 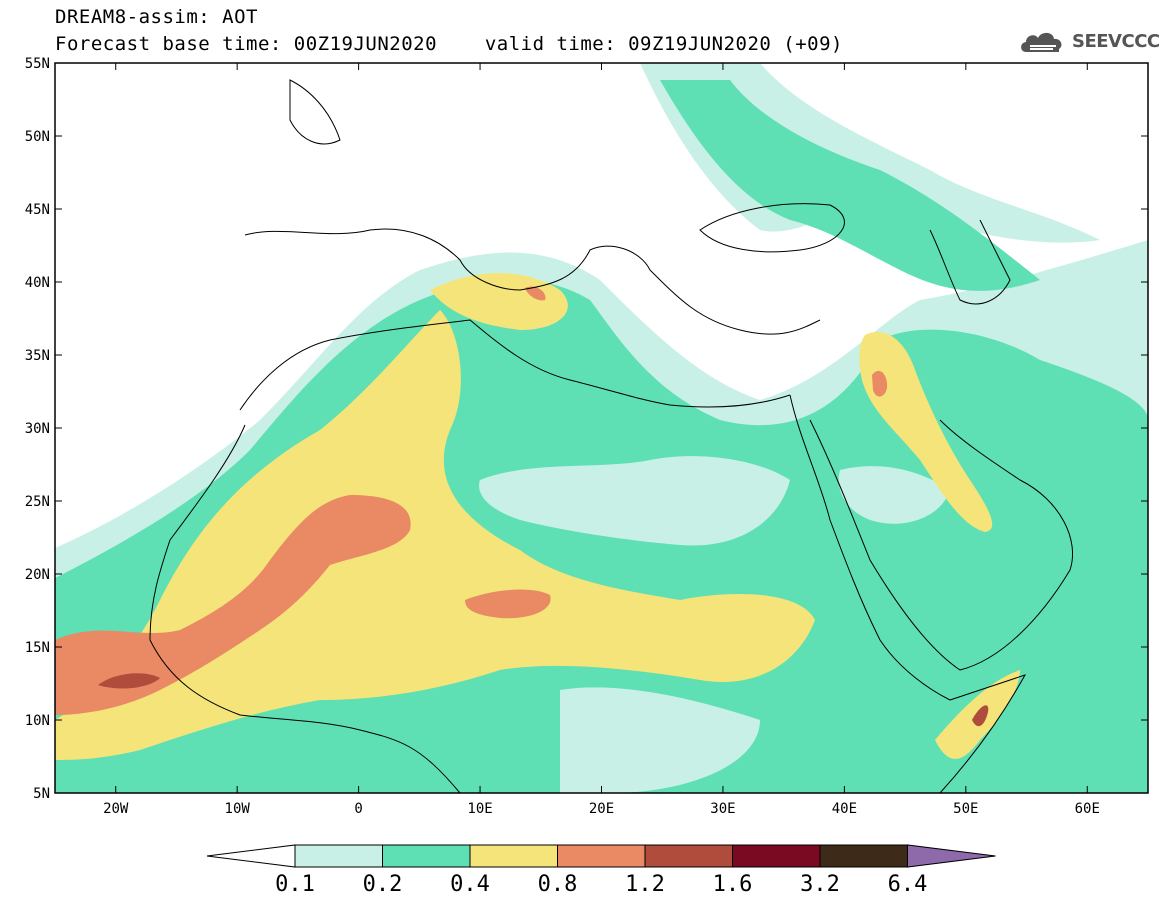 What do you see at coordinates (820, 884) in the screenshot?
I see `colorbar-label: 3.2` at bounding box center [820, 884].